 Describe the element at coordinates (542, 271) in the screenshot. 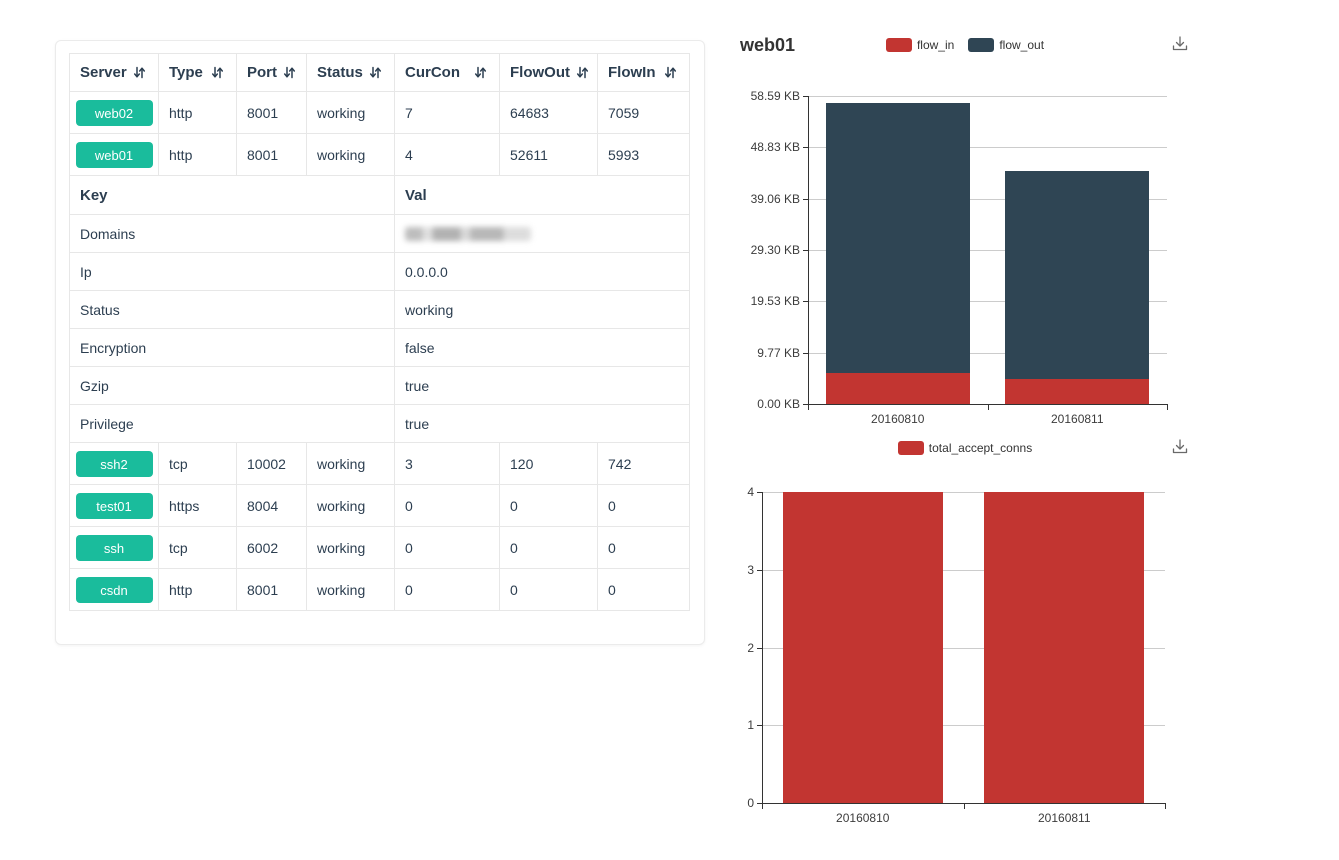

I see `kv-val-cell: 0.0.0.0` at that location.